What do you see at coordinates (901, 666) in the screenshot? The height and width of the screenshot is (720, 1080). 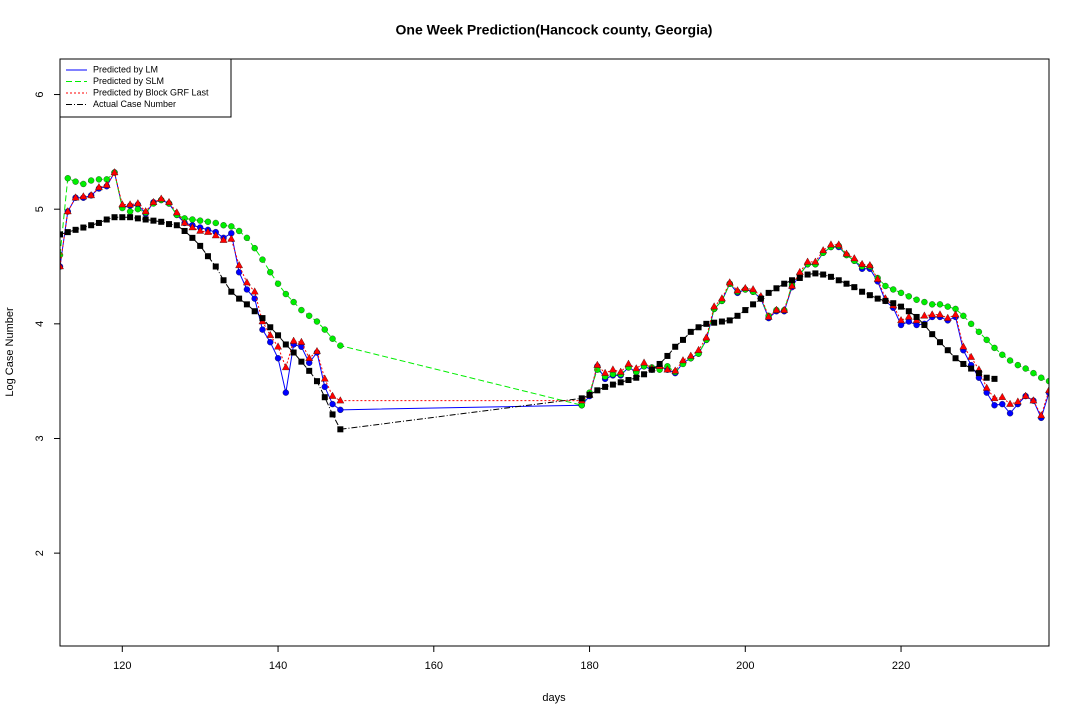 I see `x-tick-label: 220` at bounding box center [901, 666].